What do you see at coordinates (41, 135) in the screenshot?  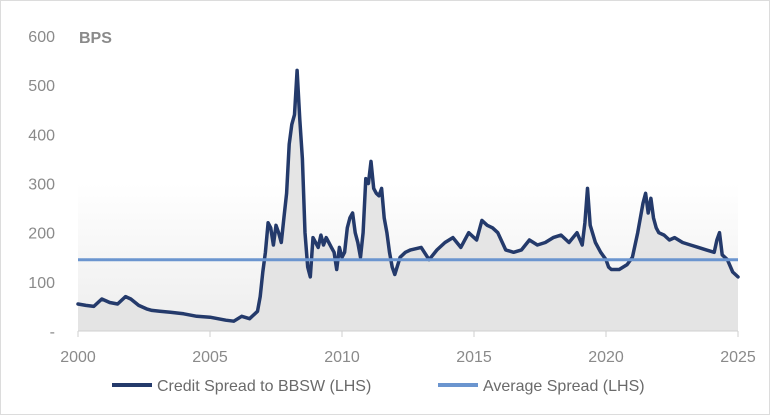 I see `y-tick-label: 400` at bounding box center [41, 135].